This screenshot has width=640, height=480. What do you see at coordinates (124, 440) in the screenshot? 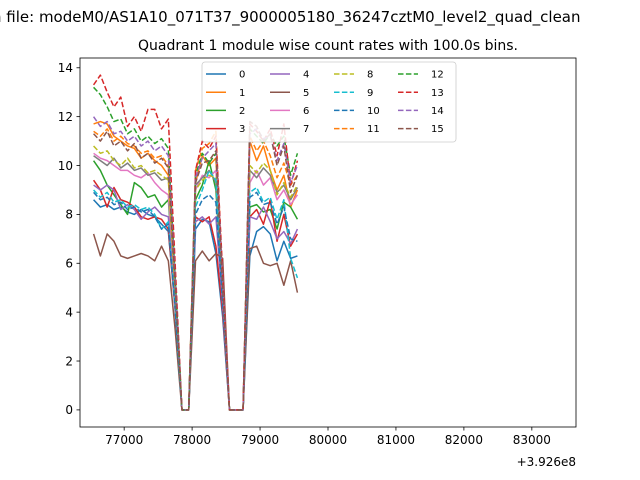
I see `x-tick-label: 77000` at bounding box center [124, 440].